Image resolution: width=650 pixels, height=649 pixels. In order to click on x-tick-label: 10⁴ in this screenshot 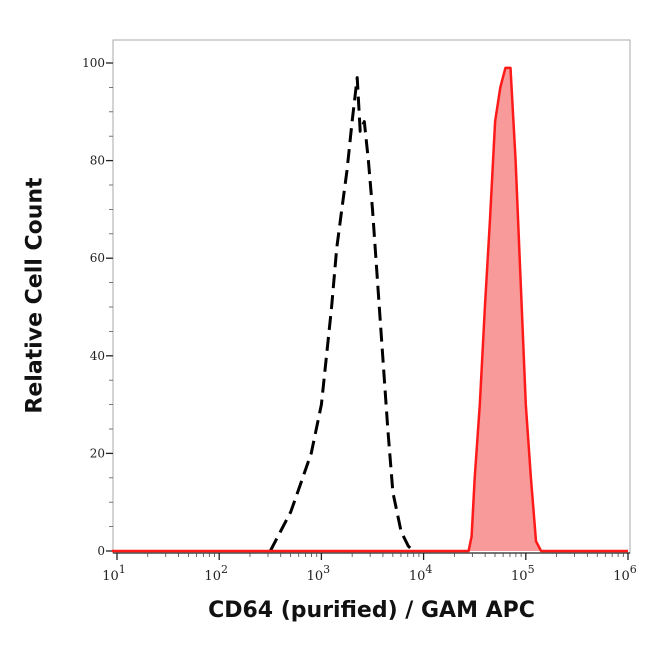, I will do `click(421, 573)`.